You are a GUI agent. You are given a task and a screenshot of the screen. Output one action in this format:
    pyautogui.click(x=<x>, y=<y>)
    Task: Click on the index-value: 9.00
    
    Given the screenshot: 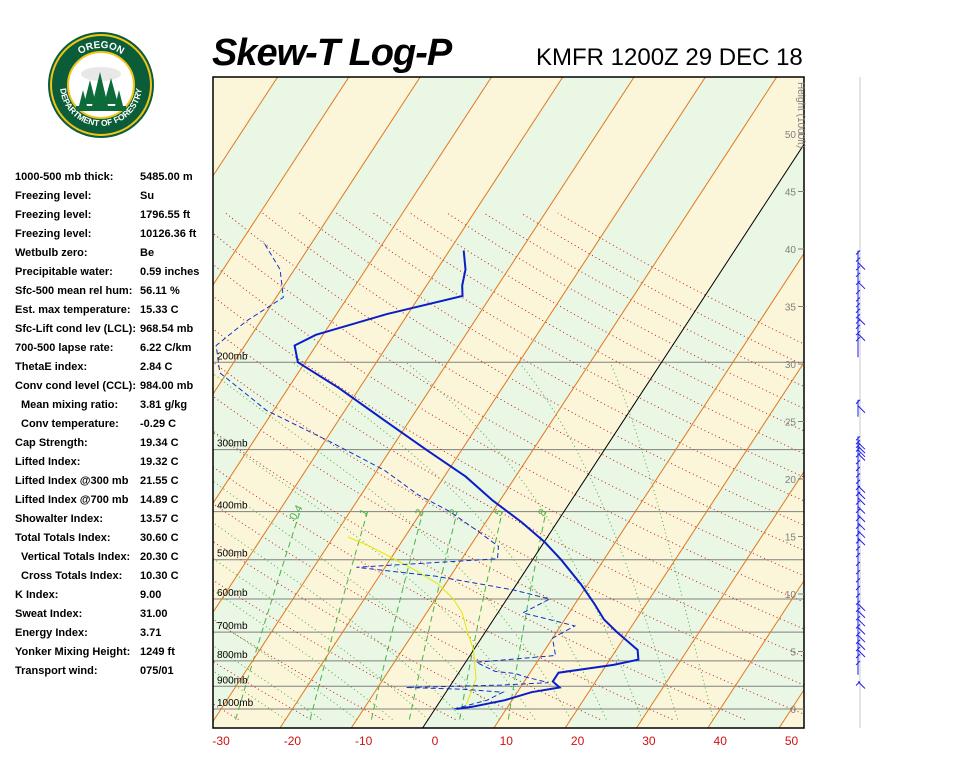 What is the action you would take?
    pyautogui.click(x=151, y=595)
    